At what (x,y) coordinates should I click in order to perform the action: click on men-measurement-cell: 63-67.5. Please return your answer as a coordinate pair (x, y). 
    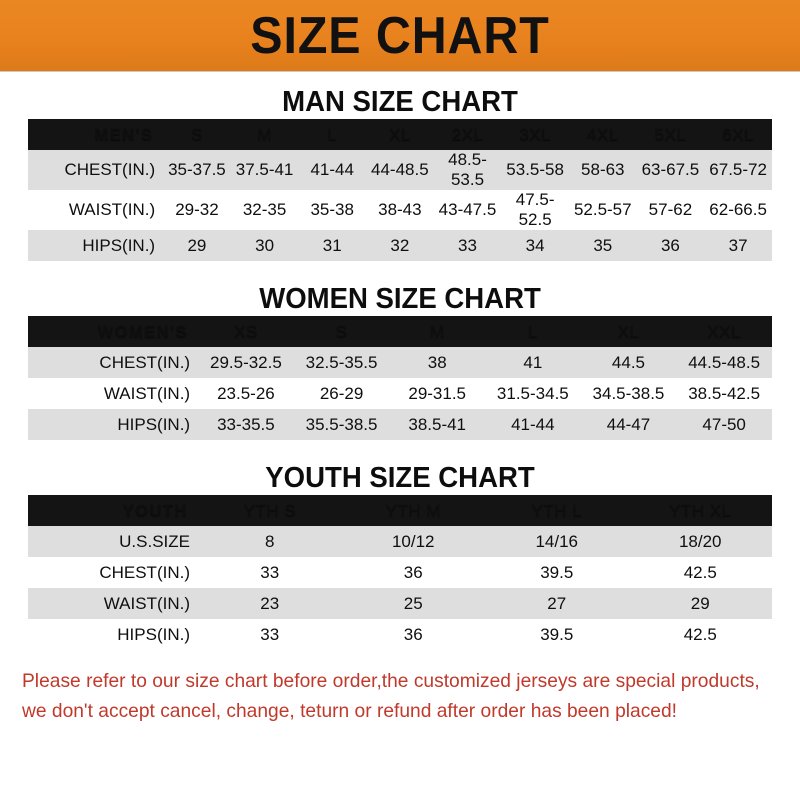
    Looking at the image, I should click on (670, 170).